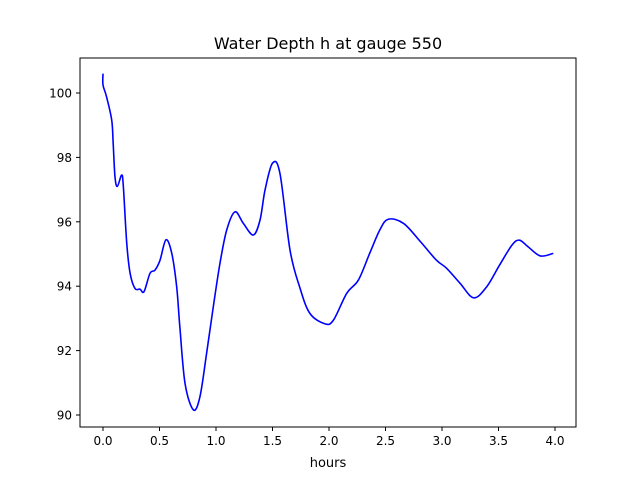  Describe the element at coordinates (328, 463) in the screenshot. I see `x-axis-label: hours` at that location.